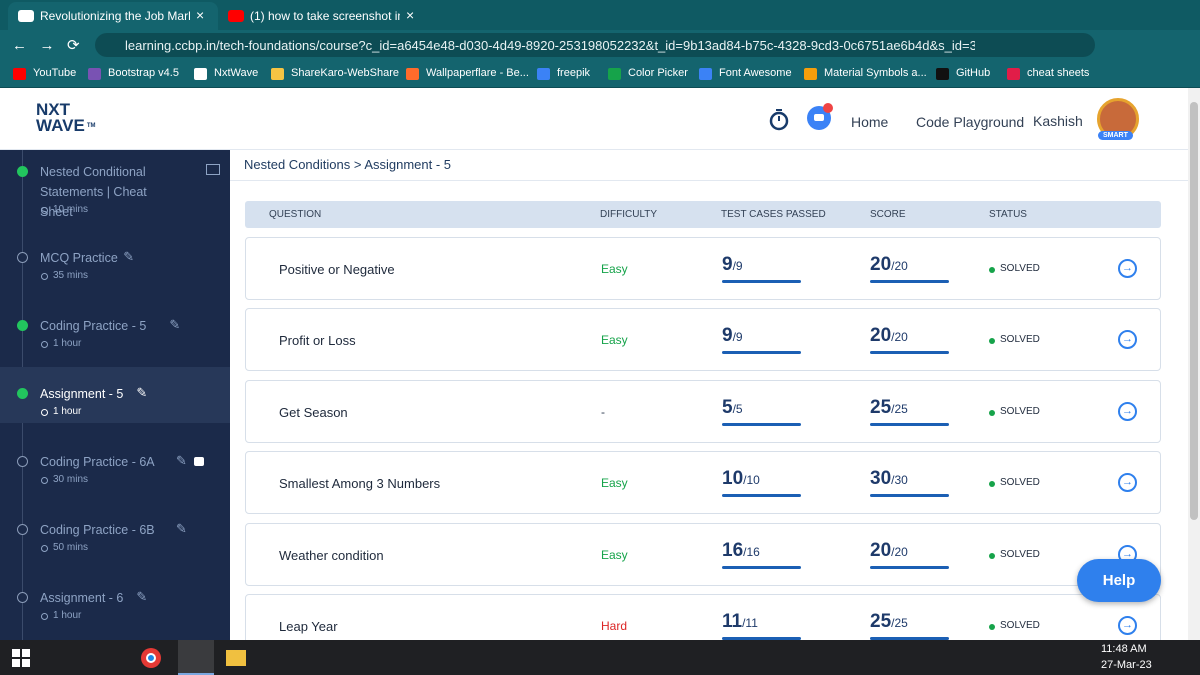  I want to click on chrome-icon, so click(151, 658).